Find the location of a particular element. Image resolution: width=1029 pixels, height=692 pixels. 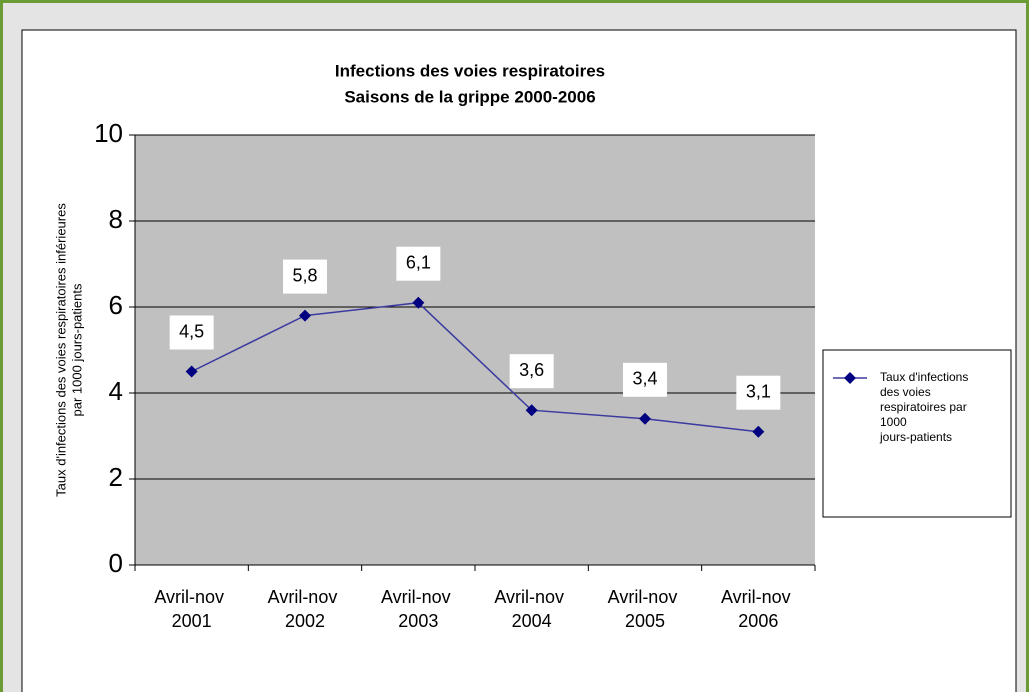

data-label: 3,6 is located at coordinates (531, 370).